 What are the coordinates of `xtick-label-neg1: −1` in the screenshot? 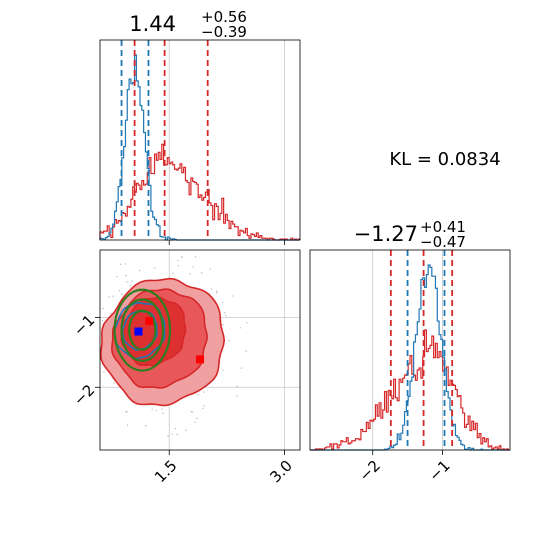 It's located at (439, 471).